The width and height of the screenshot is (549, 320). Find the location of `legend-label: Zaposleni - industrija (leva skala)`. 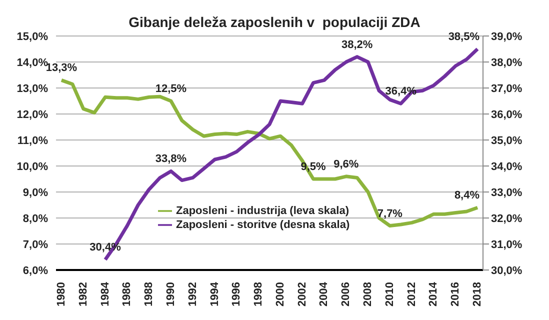

legend-label: Zaposleni - industrija (leva skala) is located at coordinates (262, 210).